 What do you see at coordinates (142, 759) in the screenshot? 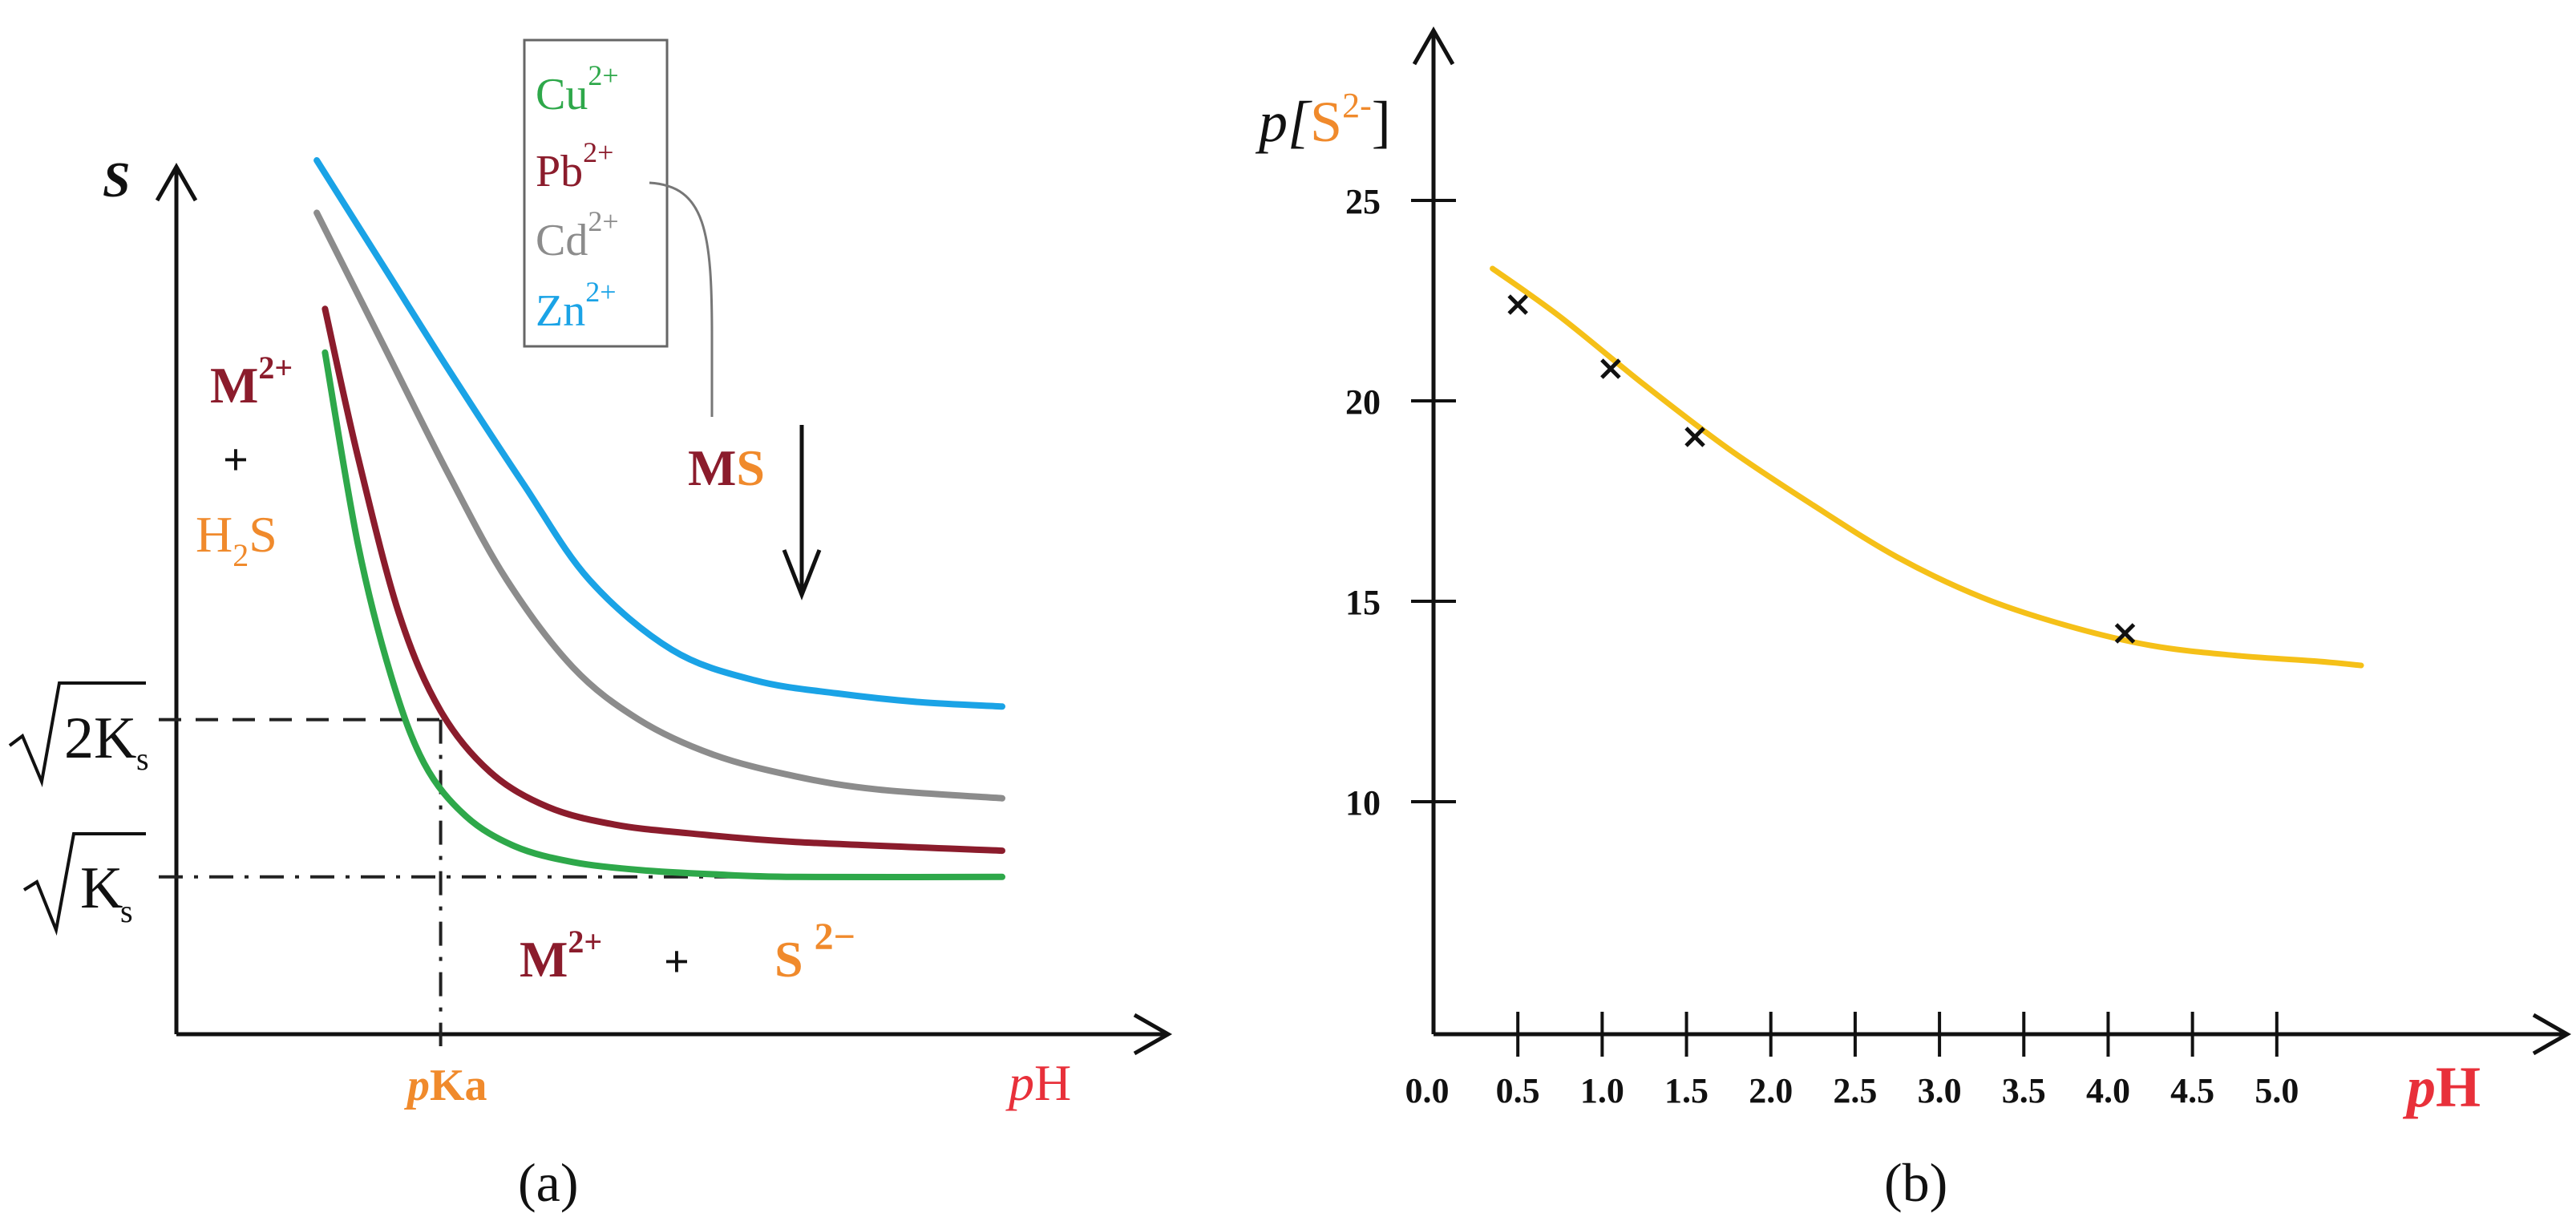
I see `sqrt-2ks-subscript: s` at bounding box center [142, 759].